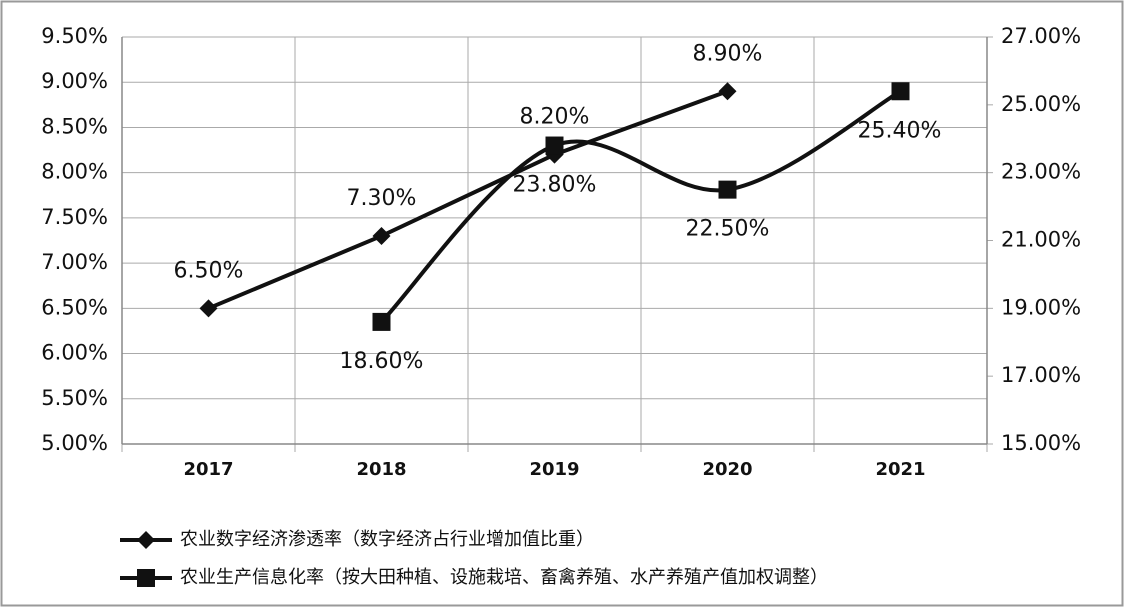  What do you see at coordinates (74, 126) in the screenshot?
I see `y-tick-label: 8.50%` at bounding box center [74, 126].